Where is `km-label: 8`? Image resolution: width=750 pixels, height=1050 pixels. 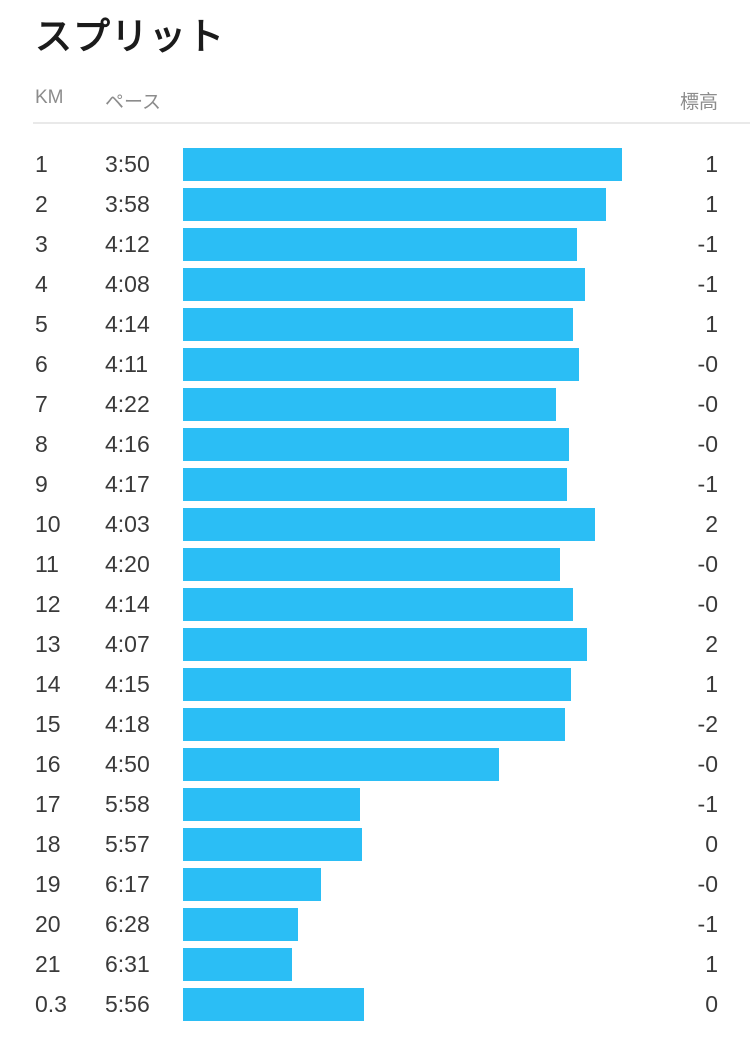 km-label: 8 is located at coordinates (41, 444).